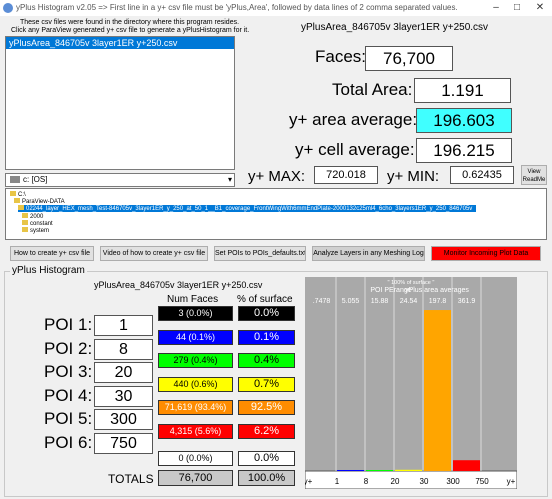 This screenshot has height=499, width=552. Describe the element at coordinates (68, 442) in the screenshot. I see `poi-label: POI 6:` at that location.